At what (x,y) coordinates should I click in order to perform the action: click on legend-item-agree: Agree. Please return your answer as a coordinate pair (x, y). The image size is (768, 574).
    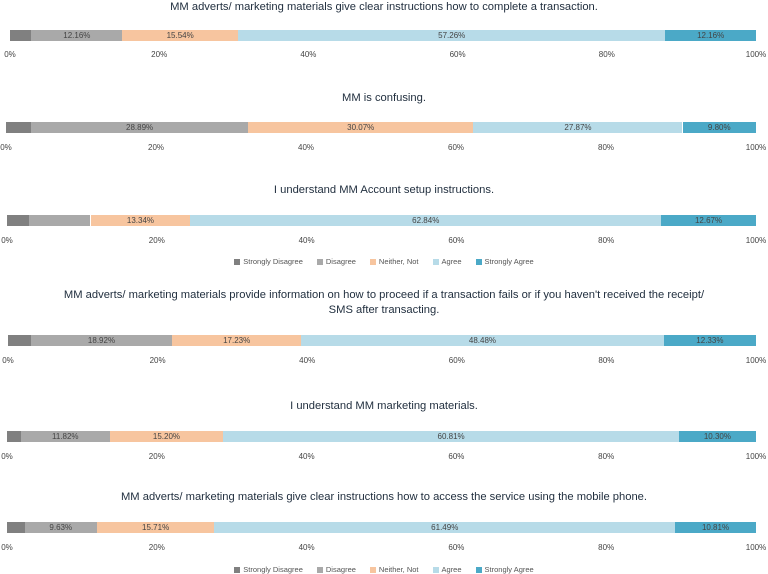
    Looking at the image, I should click on (447, 569).